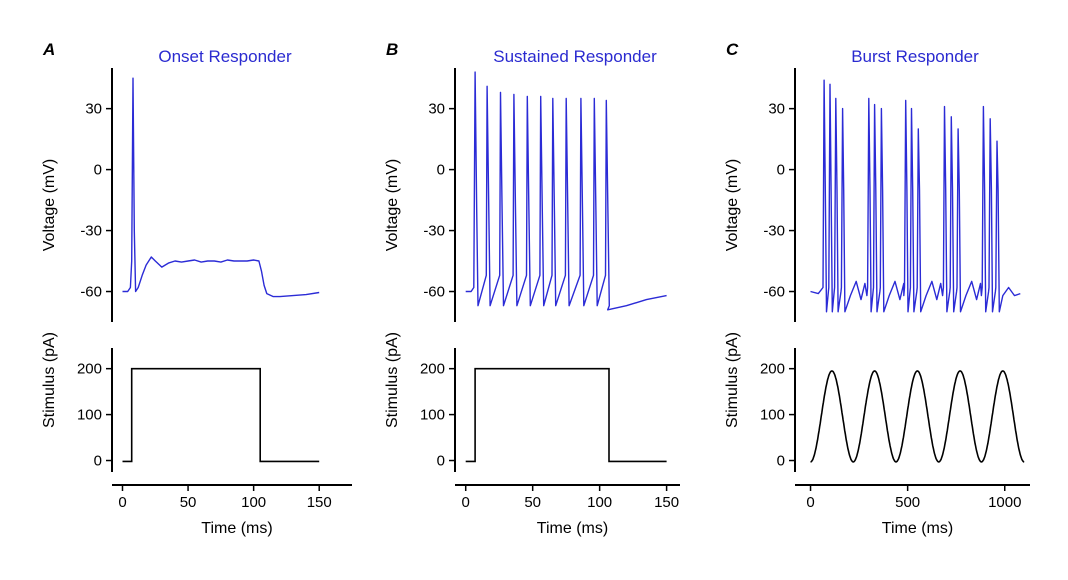  Describe the element at coordinates (907, 502) in the screenshot. I see `x-tick-label: 500` at that location.